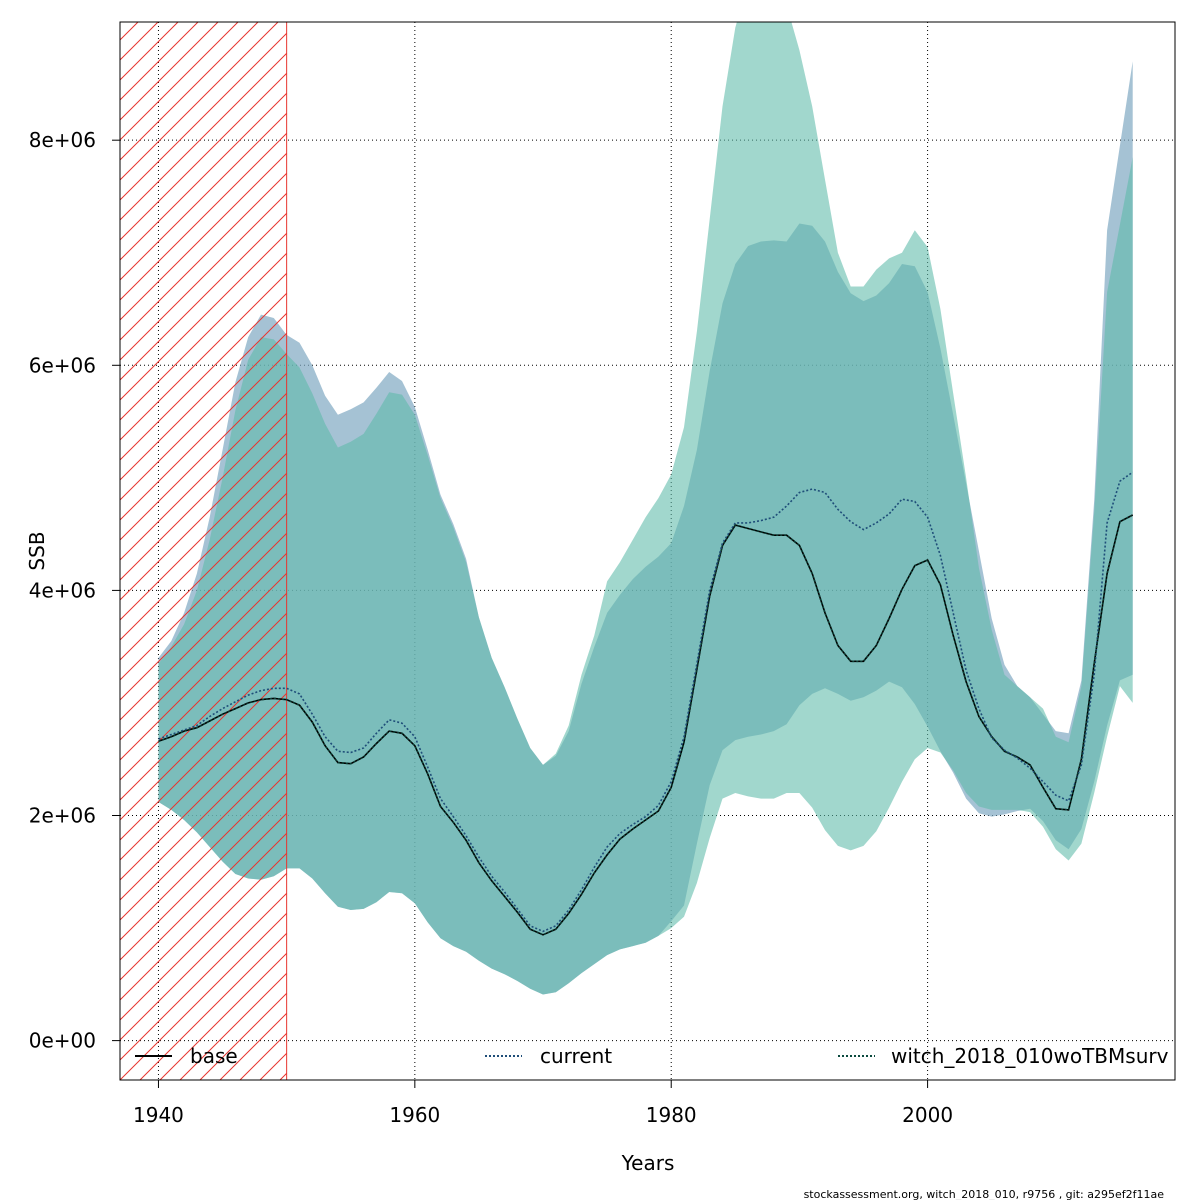 This screenshot has height=1200, width=1200. Describe the element at coordinates (214, 1056) in the screenshot. I see `legend-label: base` at that location.